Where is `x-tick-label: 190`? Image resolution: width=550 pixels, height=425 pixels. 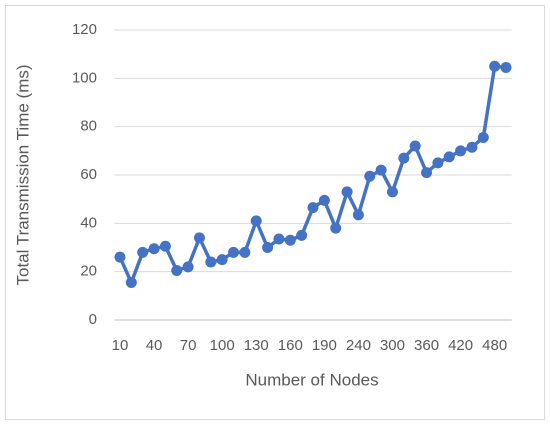 x-tick-label: 190 is located at coordinates (324, 345).